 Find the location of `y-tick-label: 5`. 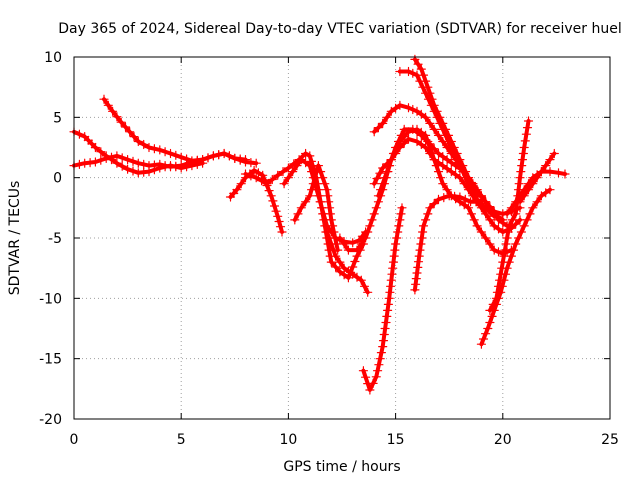

y-tick-label: 5 is located at coordinates (57, 118).